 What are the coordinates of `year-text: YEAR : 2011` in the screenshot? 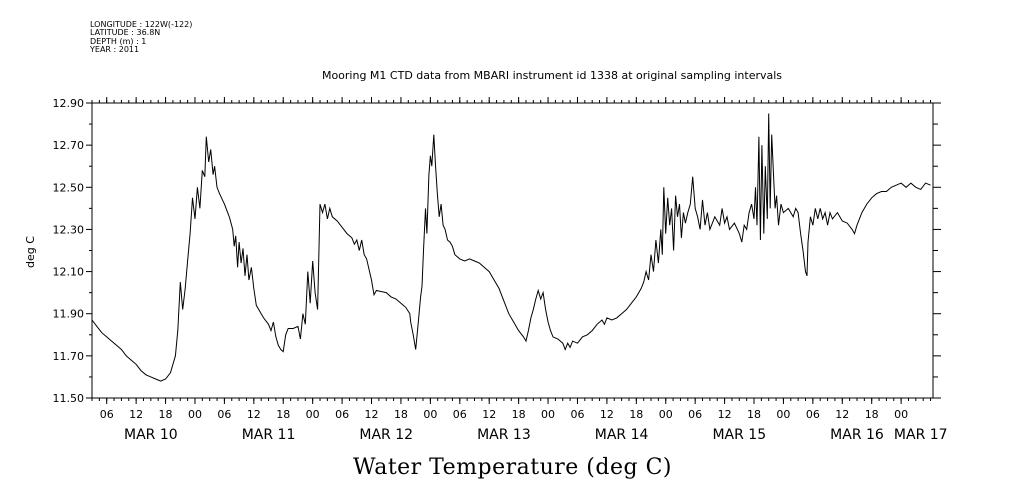 It's located at (115, 50).